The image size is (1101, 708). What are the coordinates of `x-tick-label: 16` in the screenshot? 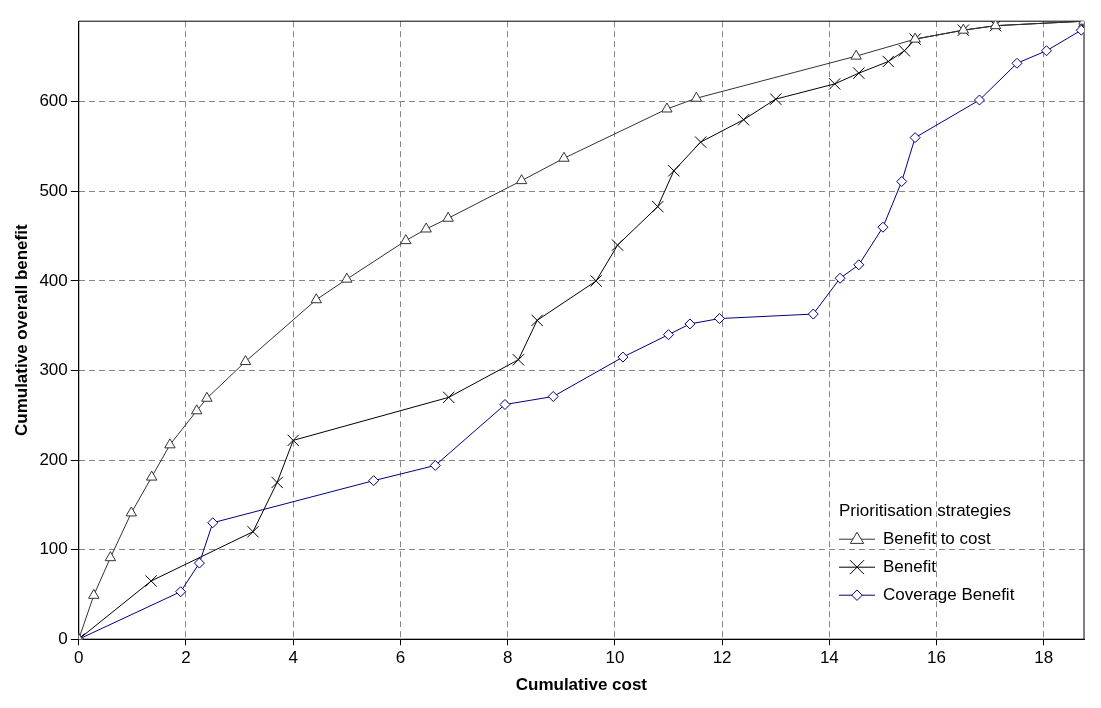 It's located at (937, 658).